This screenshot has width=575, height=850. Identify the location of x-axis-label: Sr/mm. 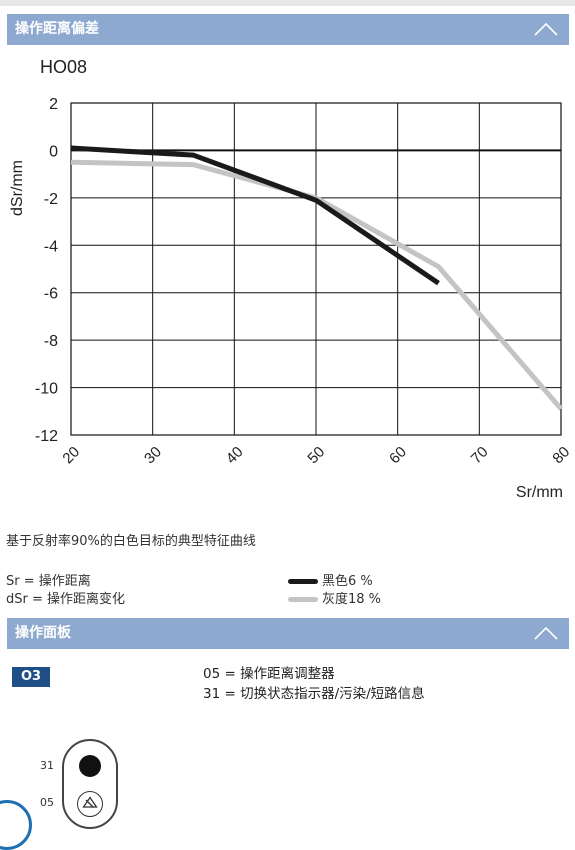
(539, 492).